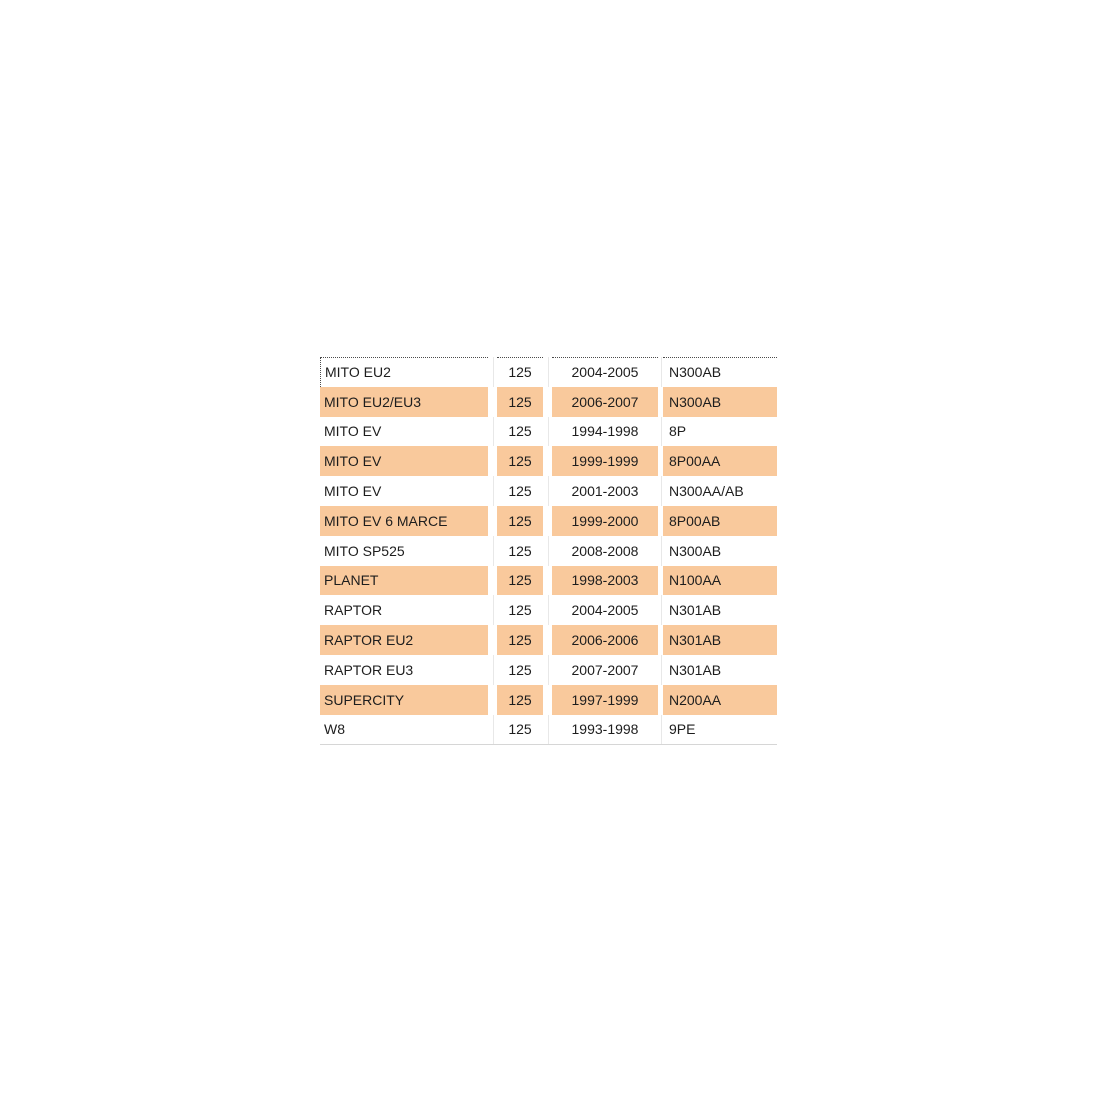 This screenshot has height=1100, width=1100. I want to click on years-cell: 1998-2003, so click(605, 580).